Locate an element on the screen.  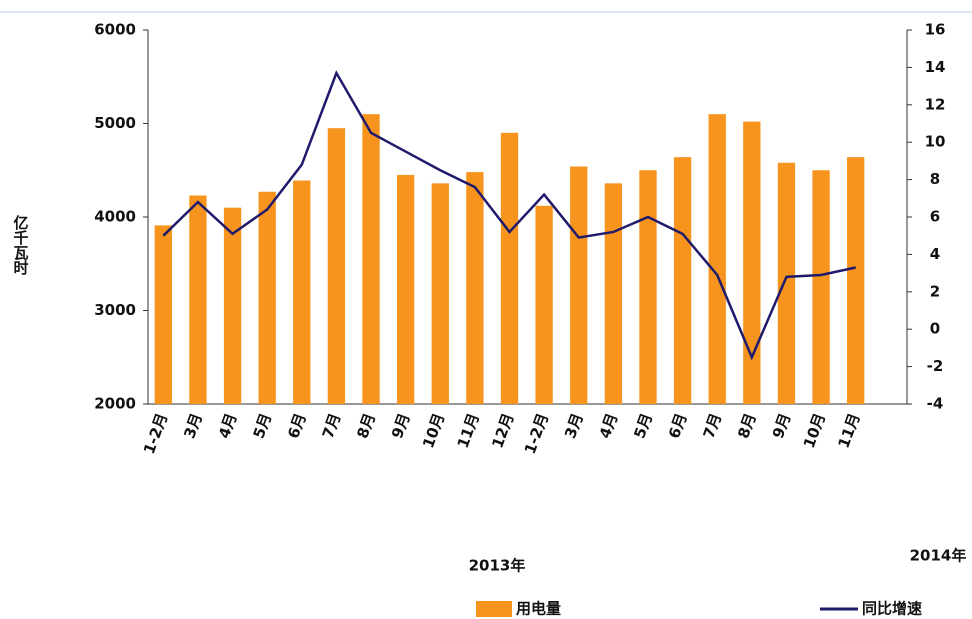
y-tick-label: 5000 is located at coordinates (115, 123).